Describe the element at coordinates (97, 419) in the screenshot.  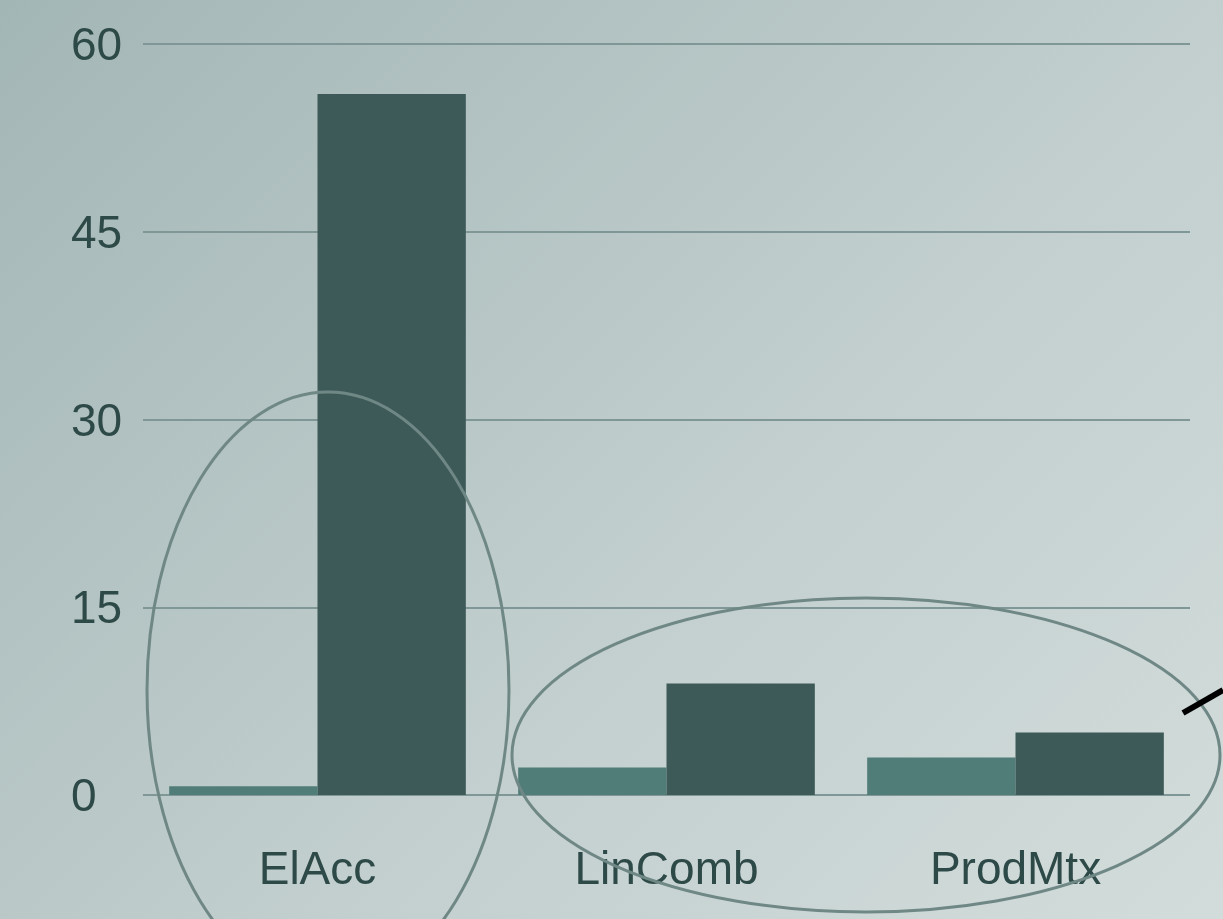
I see `y-tick-label: 30` at that location.